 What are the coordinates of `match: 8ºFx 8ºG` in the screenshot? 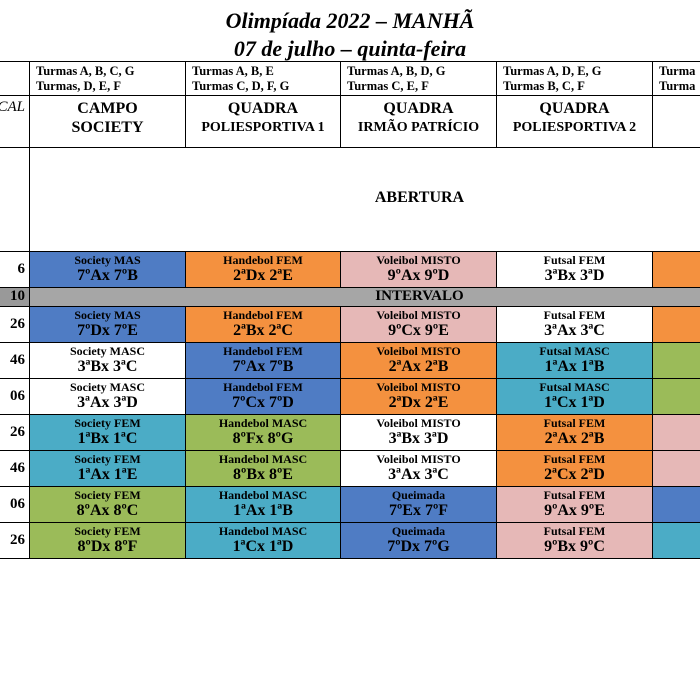 It's located at (263, 438).